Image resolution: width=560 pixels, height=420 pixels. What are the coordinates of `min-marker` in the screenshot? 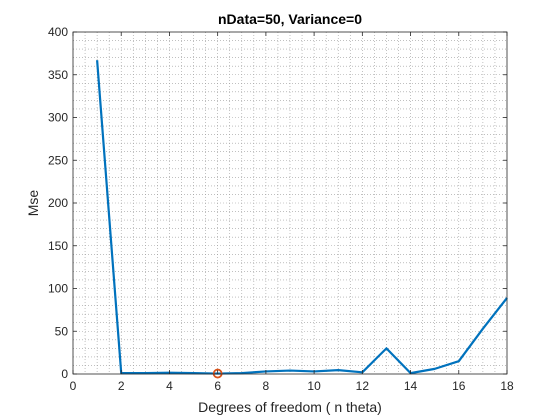 It's located at (217, 373).